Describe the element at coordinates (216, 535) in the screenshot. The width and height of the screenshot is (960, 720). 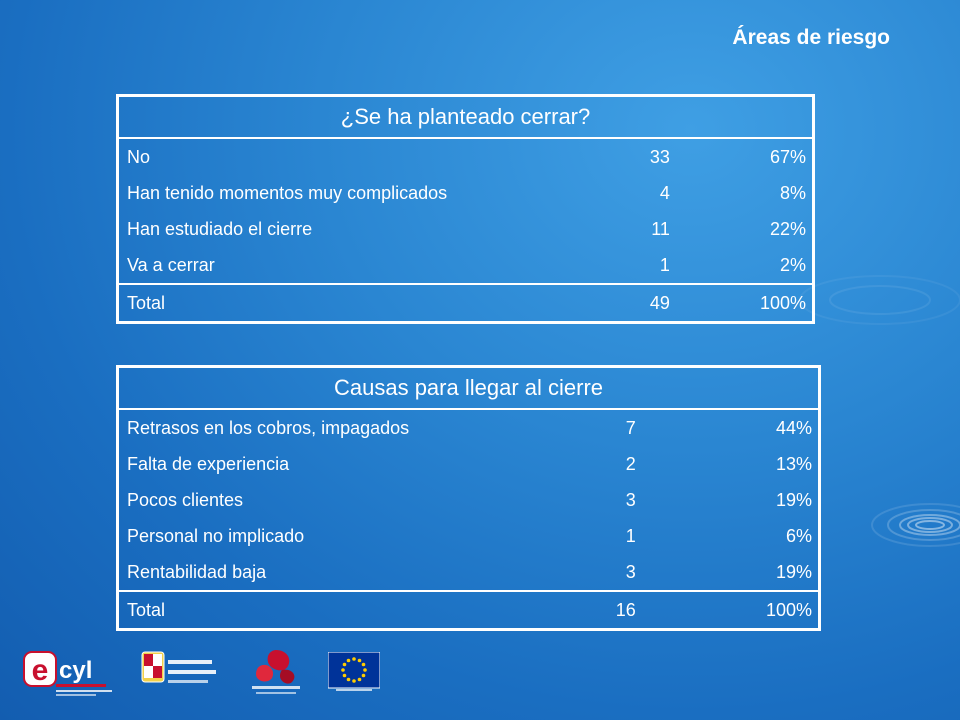
I see `row-label: Personal no implicado` at that location.